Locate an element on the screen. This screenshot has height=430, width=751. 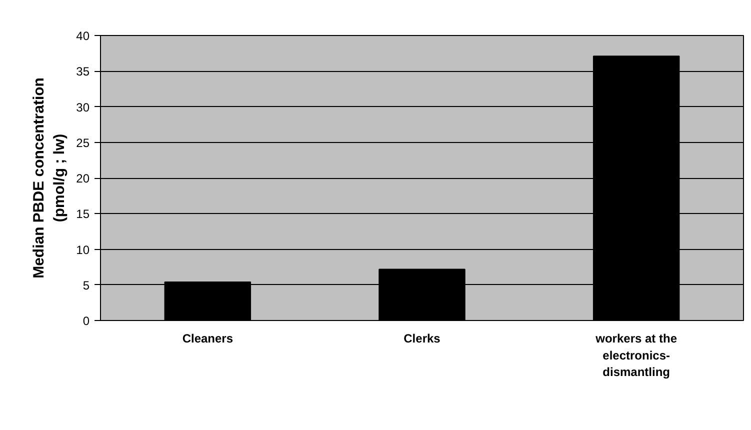
y-tick-label: 10 is located at coordinates (83, 249).